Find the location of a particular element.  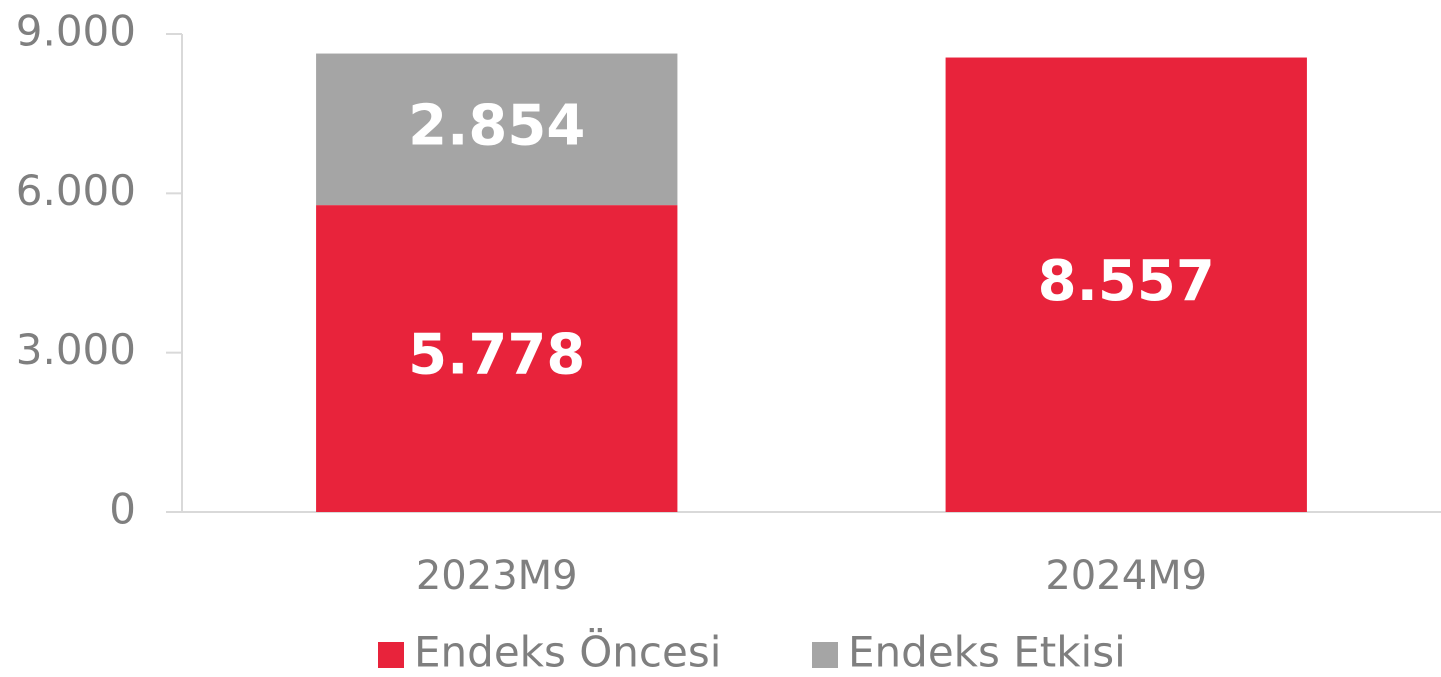

data-label: 2.854 is located at coordinates (496, 125).